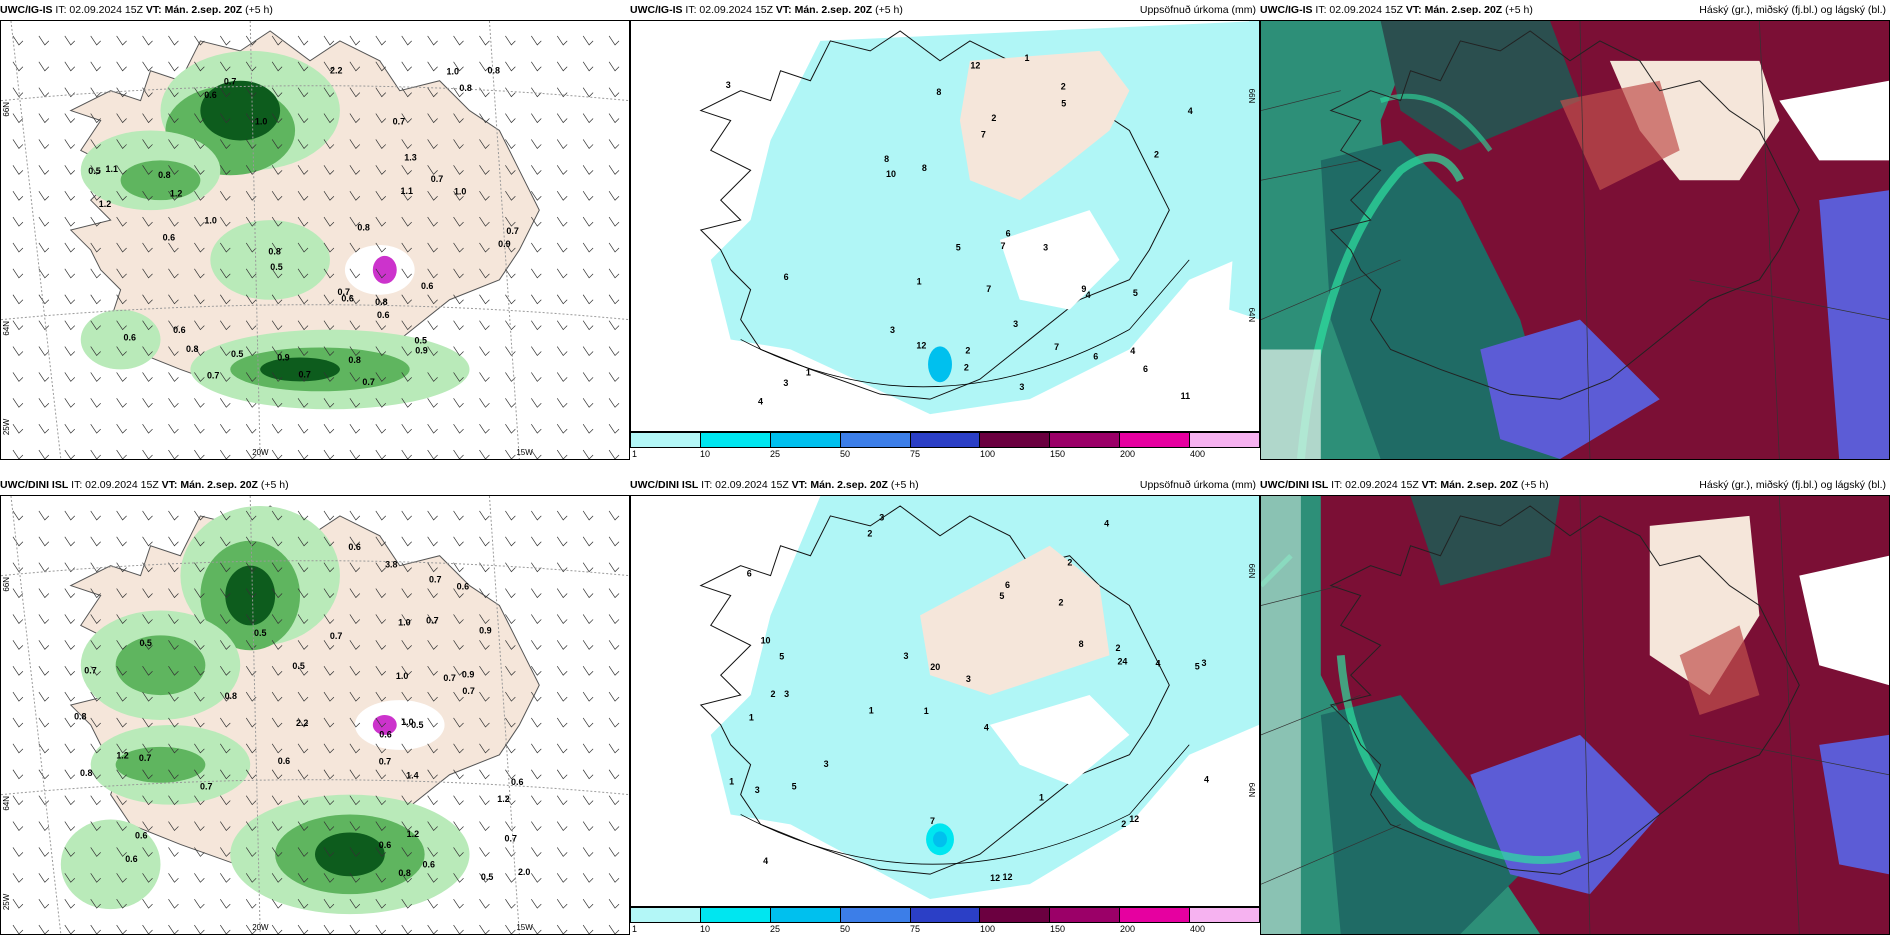 The width and height of the screenshot is (1900, 950). I want to click on value-label: 8, so click(886, 159).